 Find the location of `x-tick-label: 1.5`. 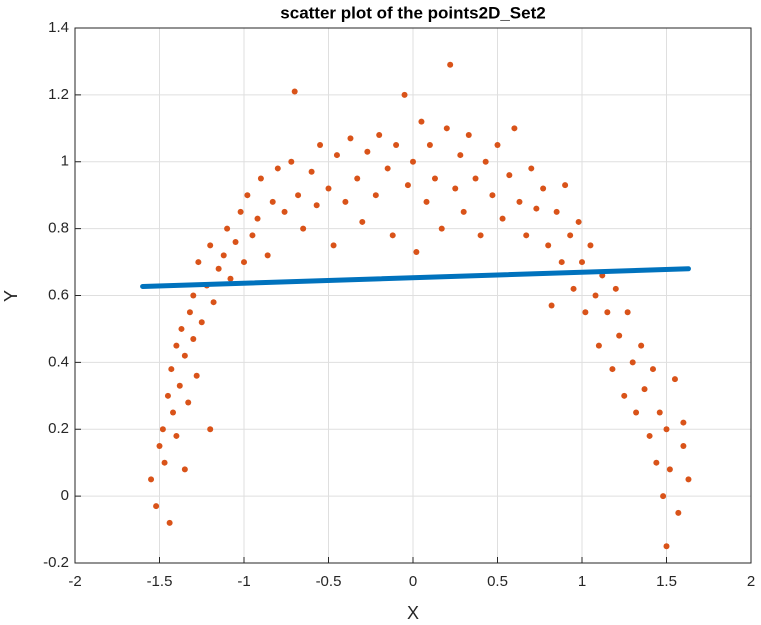

x-tick-label: 1.5 is located at coordinates (666, 581).